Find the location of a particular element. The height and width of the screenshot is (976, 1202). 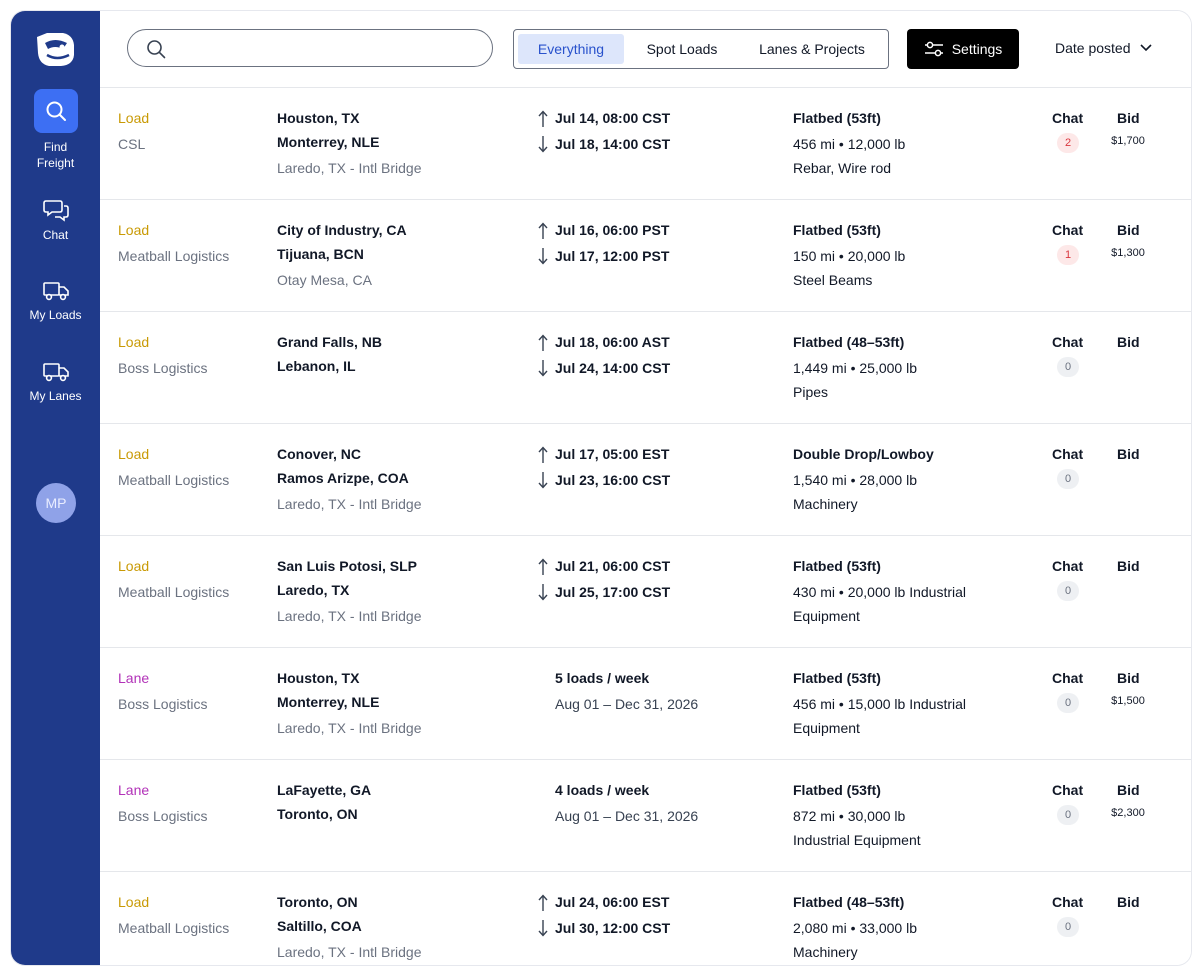

pickup-time: Jul 16, 06:00 PST is located at coordinates (612, 230).